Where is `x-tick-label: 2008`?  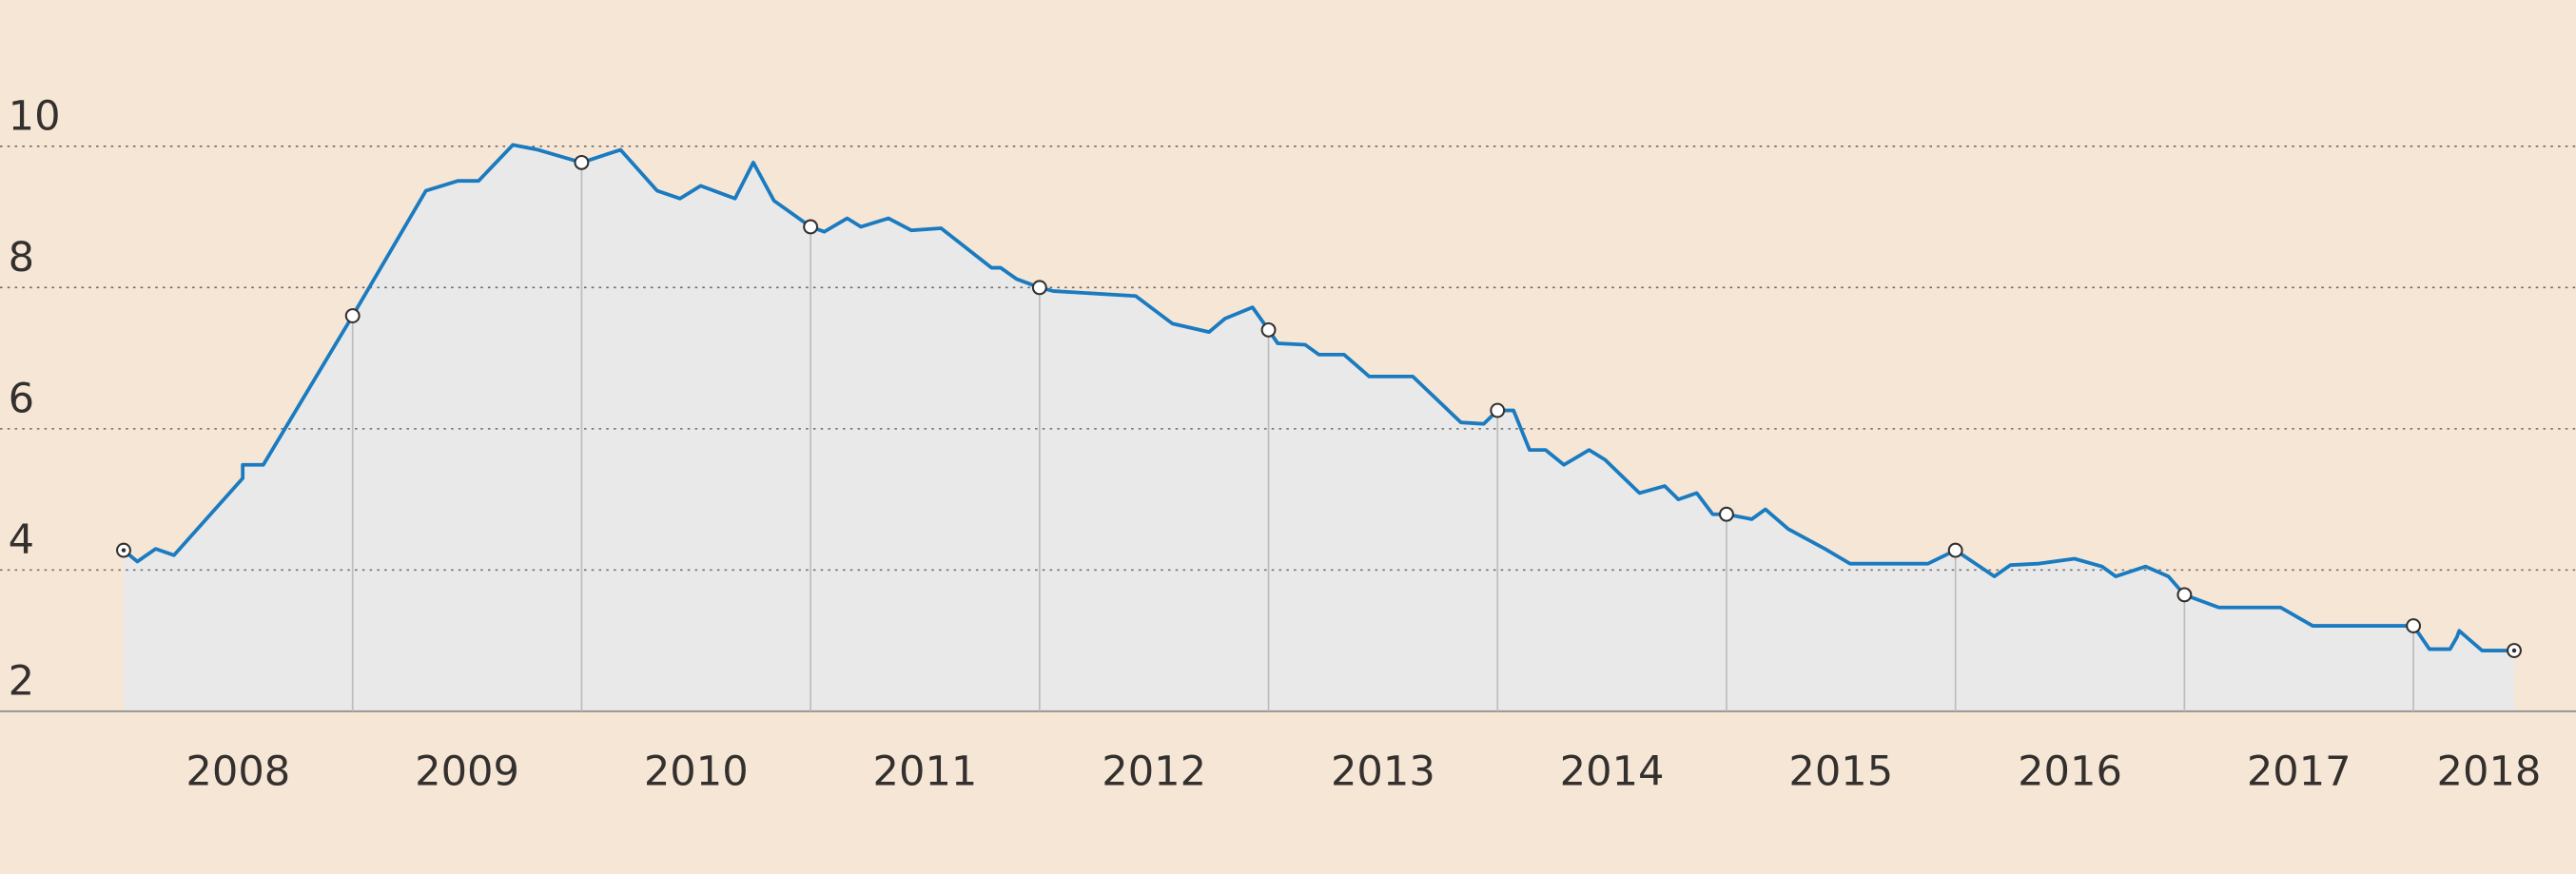 x-tick-label: 2008 is located at coordinates (238, 772).